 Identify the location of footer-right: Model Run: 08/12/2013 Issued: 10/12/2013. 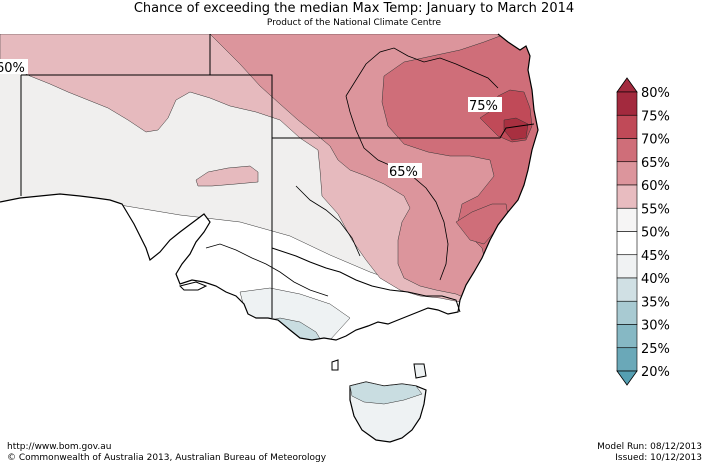
(649, 453).